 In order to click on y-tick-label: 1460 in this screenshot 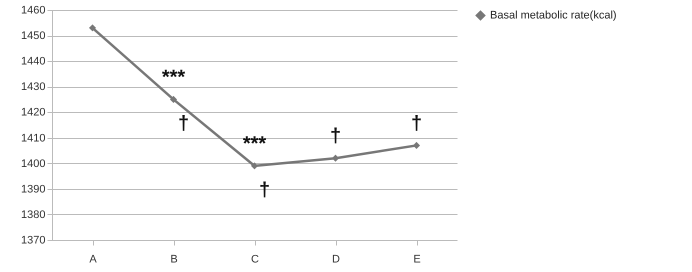, I will do `click(33, 10)`.